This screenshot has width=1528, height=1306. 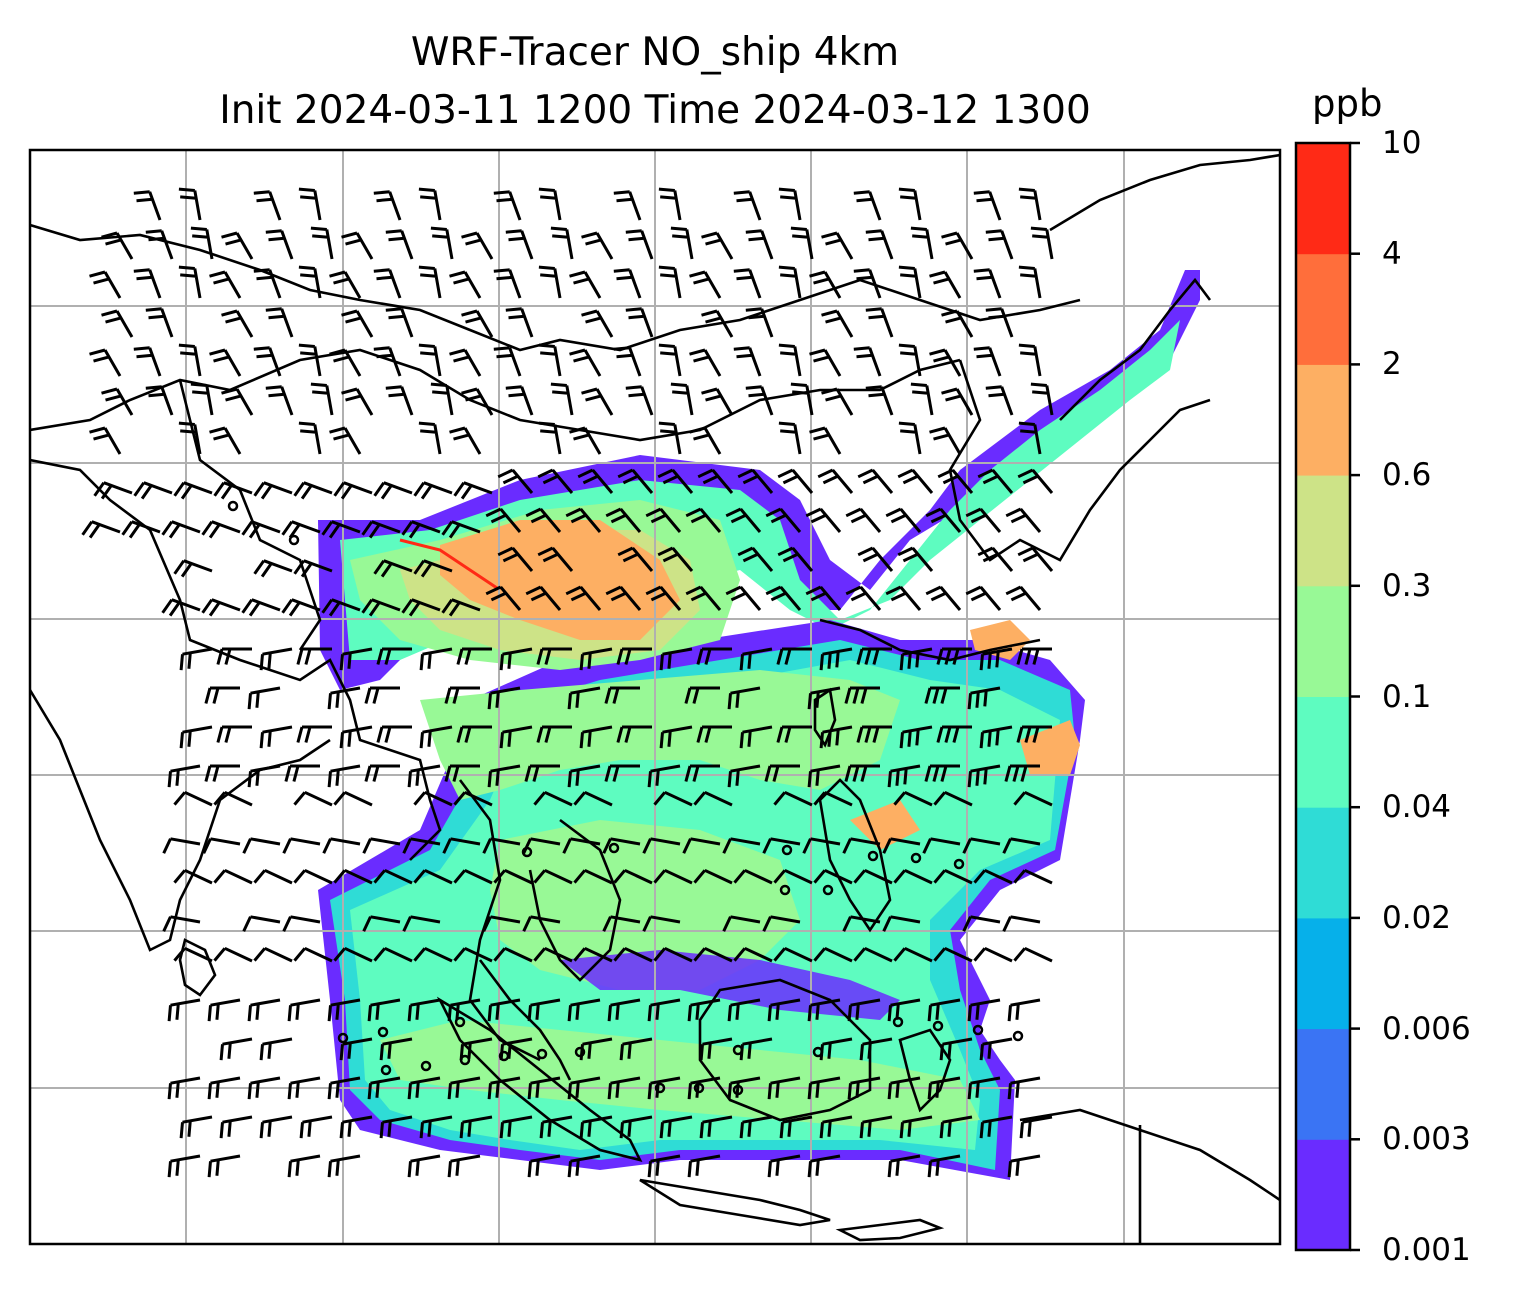 I want to click on coast-borneo, so click(x=785, y=1050).